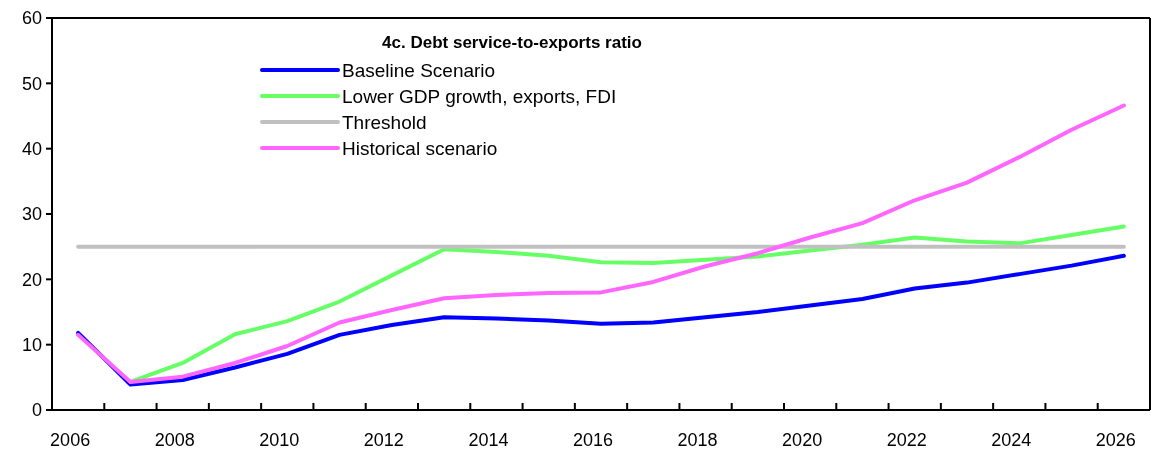 The height and width of the screenshot is (455, 1151). I want to click on x-tick-label: 2016, so click(593, 440).